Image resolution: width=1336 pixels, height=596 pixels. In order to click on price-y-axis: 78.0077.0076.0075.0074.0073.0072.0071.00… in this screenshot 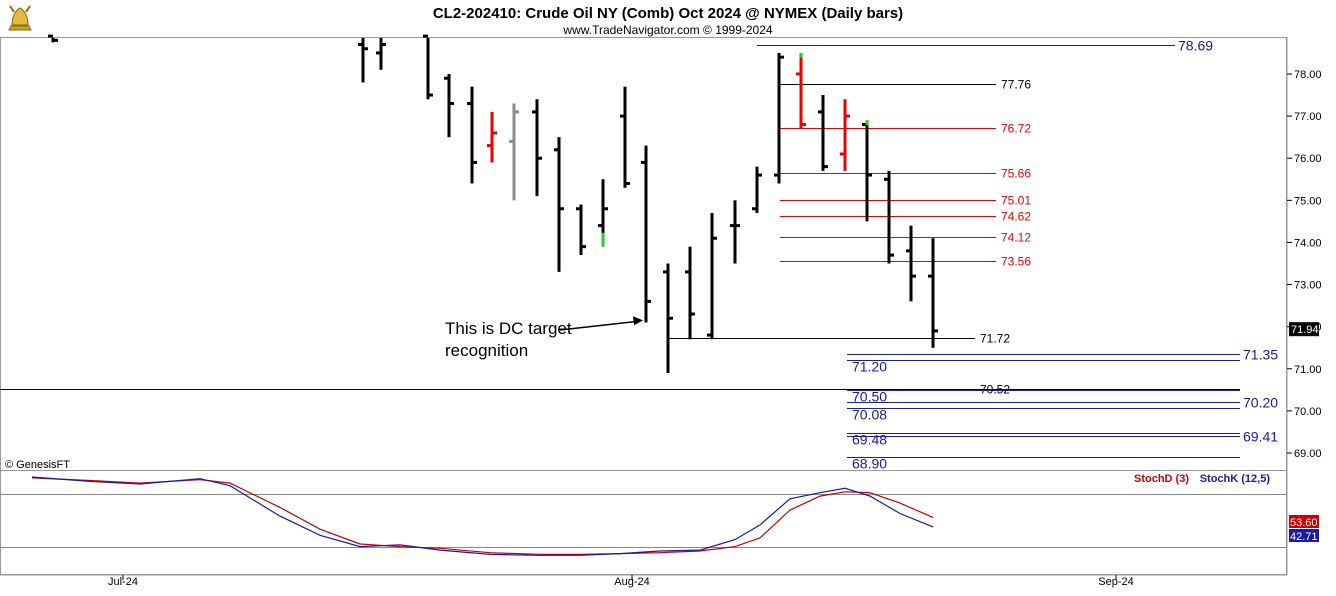, I will do `click(1304, 264)`.